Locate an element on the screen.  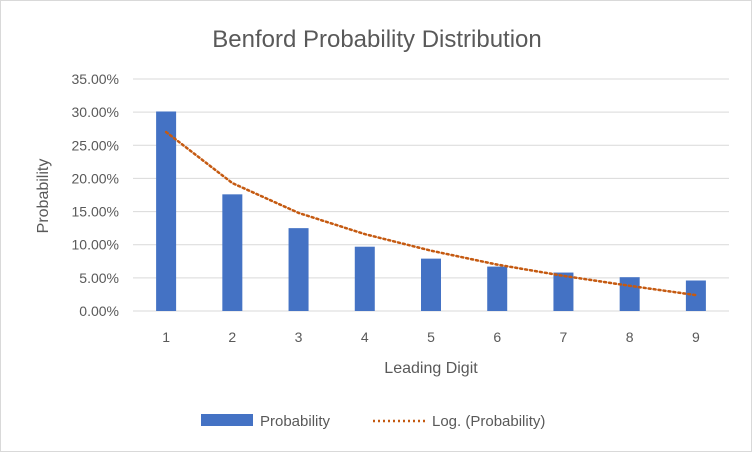
legend-label-trendline: Log. (Probability) is located at coordinates (488, 421).